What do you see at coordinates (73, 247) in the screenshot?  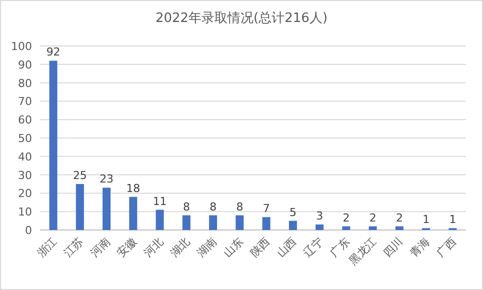 I see `x-tick-label: 江苏` at bounding box center [73, 247].